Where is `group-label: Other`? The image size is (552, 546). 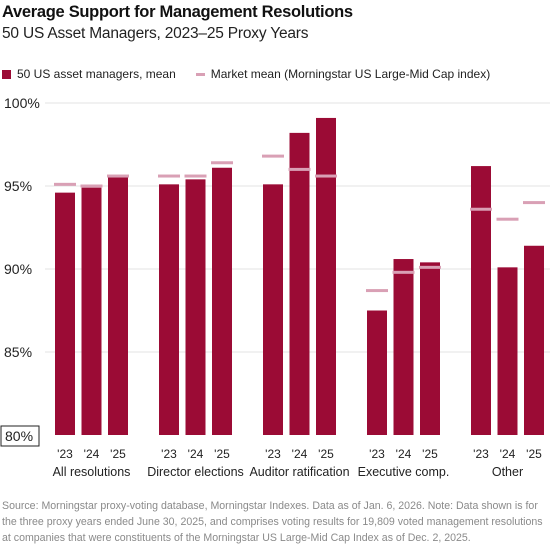 group-label: Other is located at coordinates (507, 472).